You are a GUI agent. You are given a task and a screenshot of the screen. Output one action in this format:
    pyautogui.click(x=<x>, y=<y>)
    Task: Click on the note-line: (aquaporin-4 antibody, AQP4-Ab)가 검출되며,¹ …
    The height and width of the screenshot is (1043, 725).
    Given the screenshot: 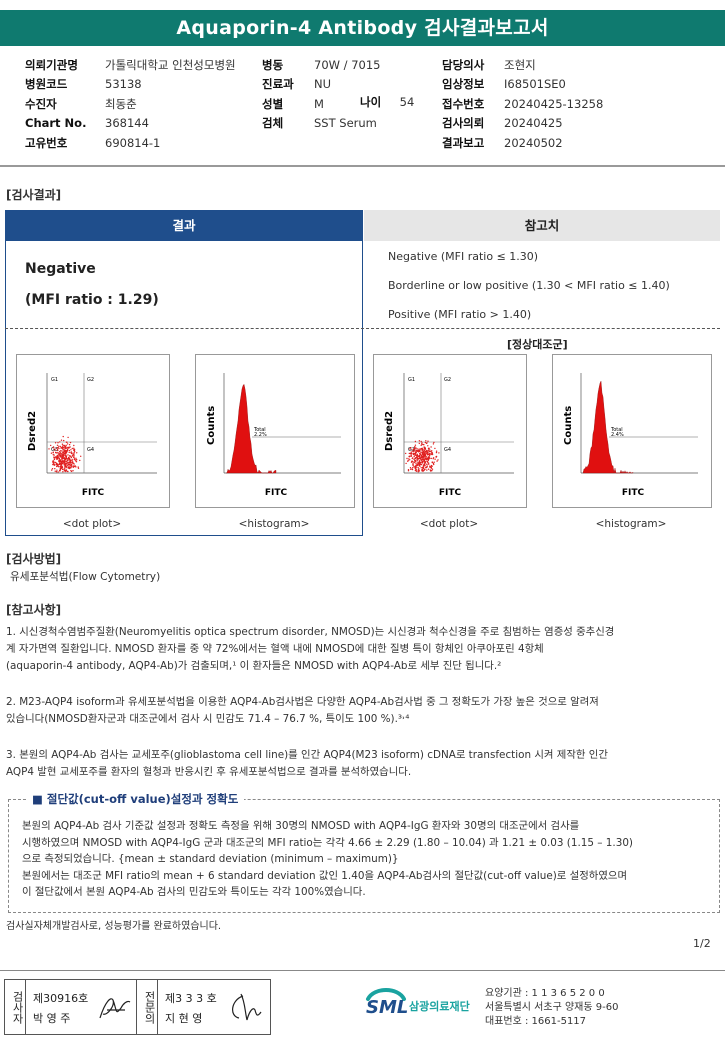 What is the action you would take?
    pyautogui.click(x=254, y=666)
    